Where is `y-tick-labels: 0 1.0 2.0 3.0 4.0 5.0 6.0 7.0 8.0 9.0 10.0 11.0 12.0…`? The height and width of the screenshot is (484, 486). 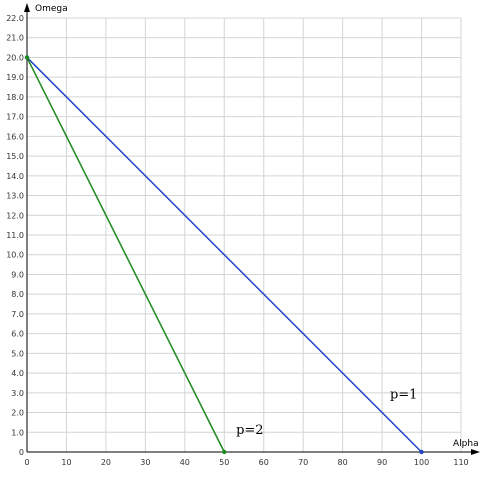 y-tick-labels: 0 1.0 2.0 3.0 4.0 5.0 6.0 7.0 8.0 9.0 10.0 11.0 12.0… is located at coordinates (15, 235).